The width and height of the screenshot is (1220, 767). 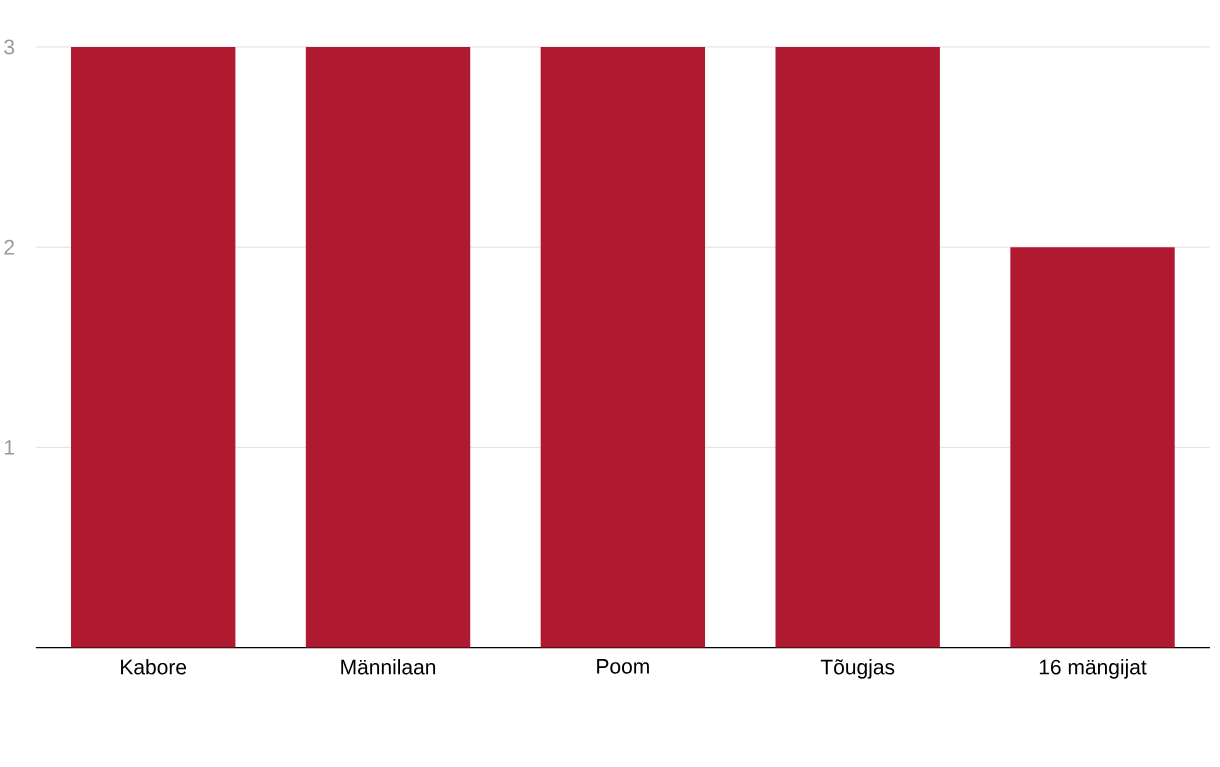 I want to click on y-tick-label: 3, so click(x=9, y=47).